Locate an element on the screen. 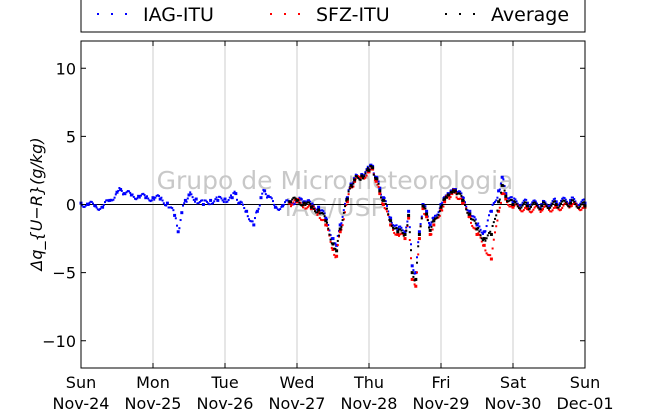 This screenshot has height=409, width=650. legend-label: IAG-ITU is located at coordinates (178, 15).